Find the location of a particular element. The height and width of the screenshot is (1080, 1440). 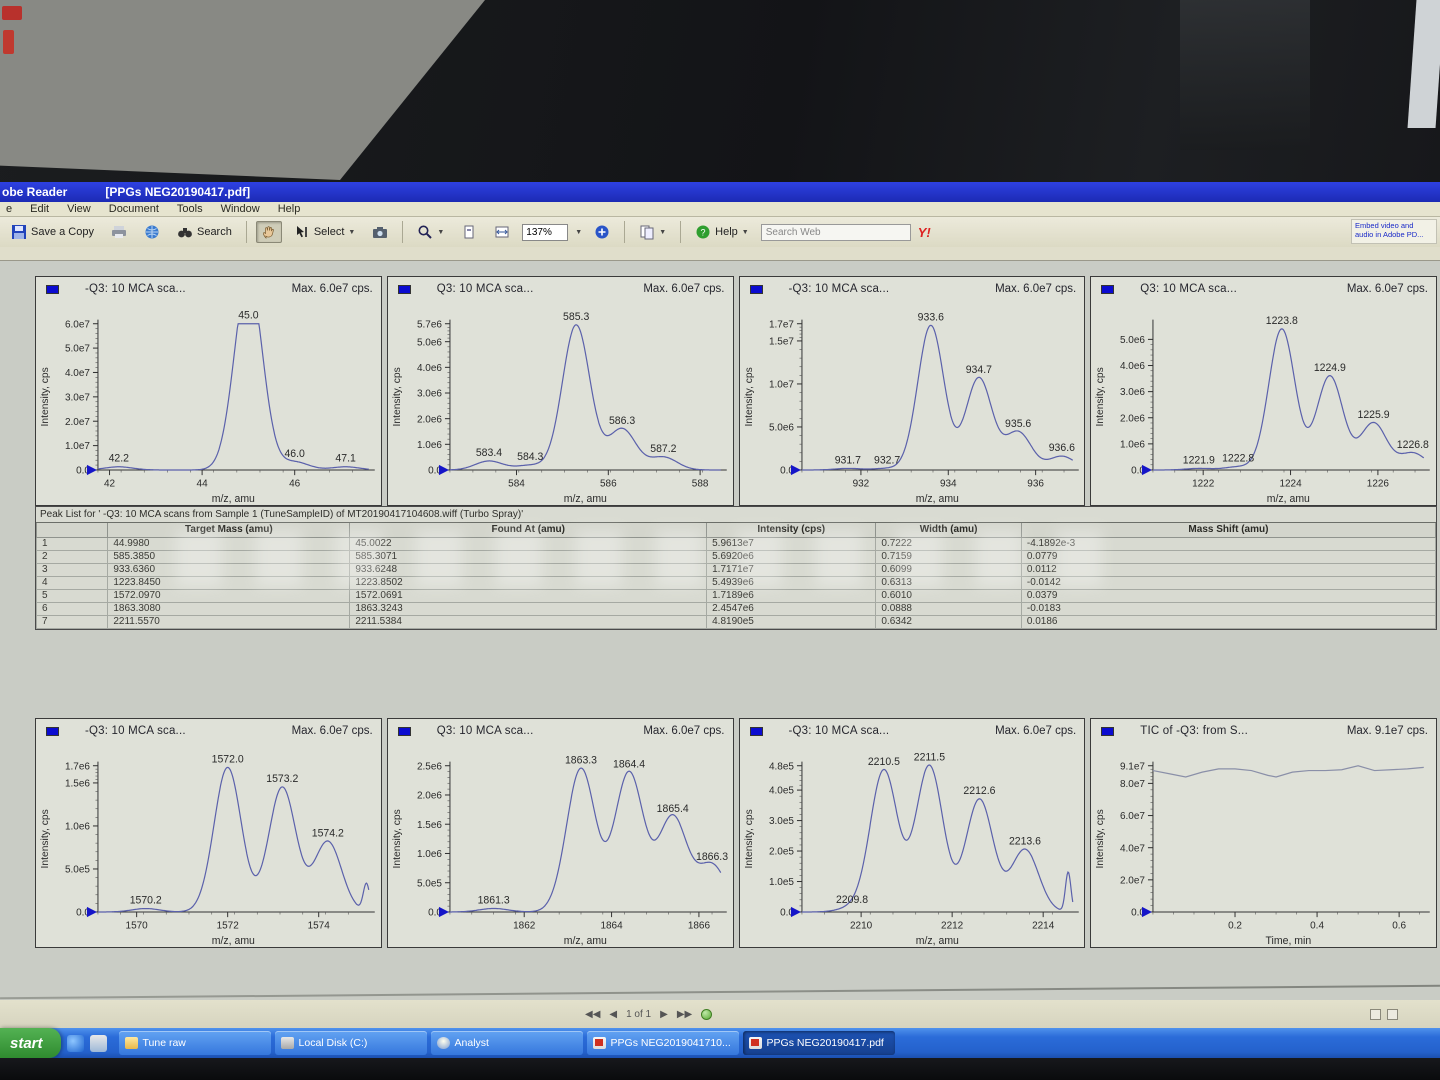

svg-text: 1224.9 is located at coordinates (1330, 368).